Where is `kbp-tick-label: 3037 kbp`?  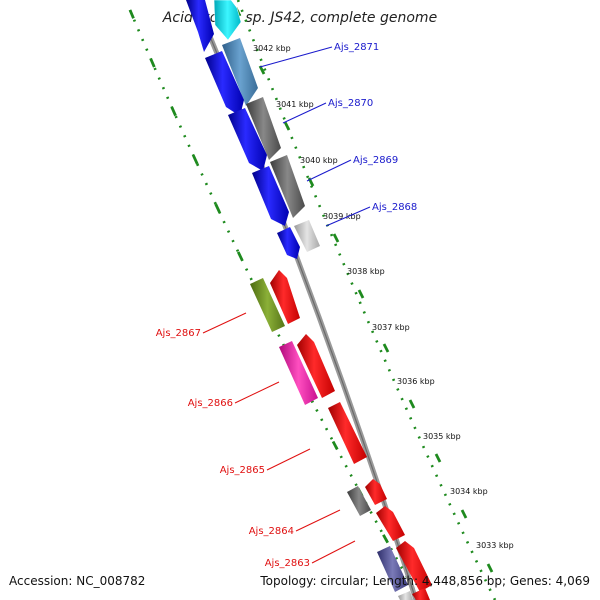
kbp-tick-label: 3037 kbp is located at coordinates (391, 327).